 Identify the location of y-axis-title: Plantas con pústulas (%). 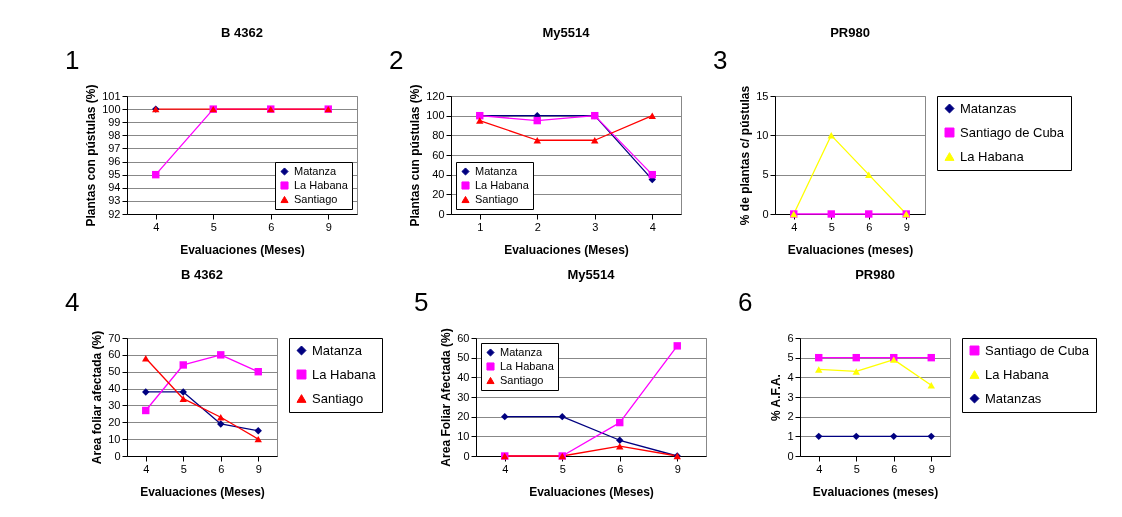
(91, 155).